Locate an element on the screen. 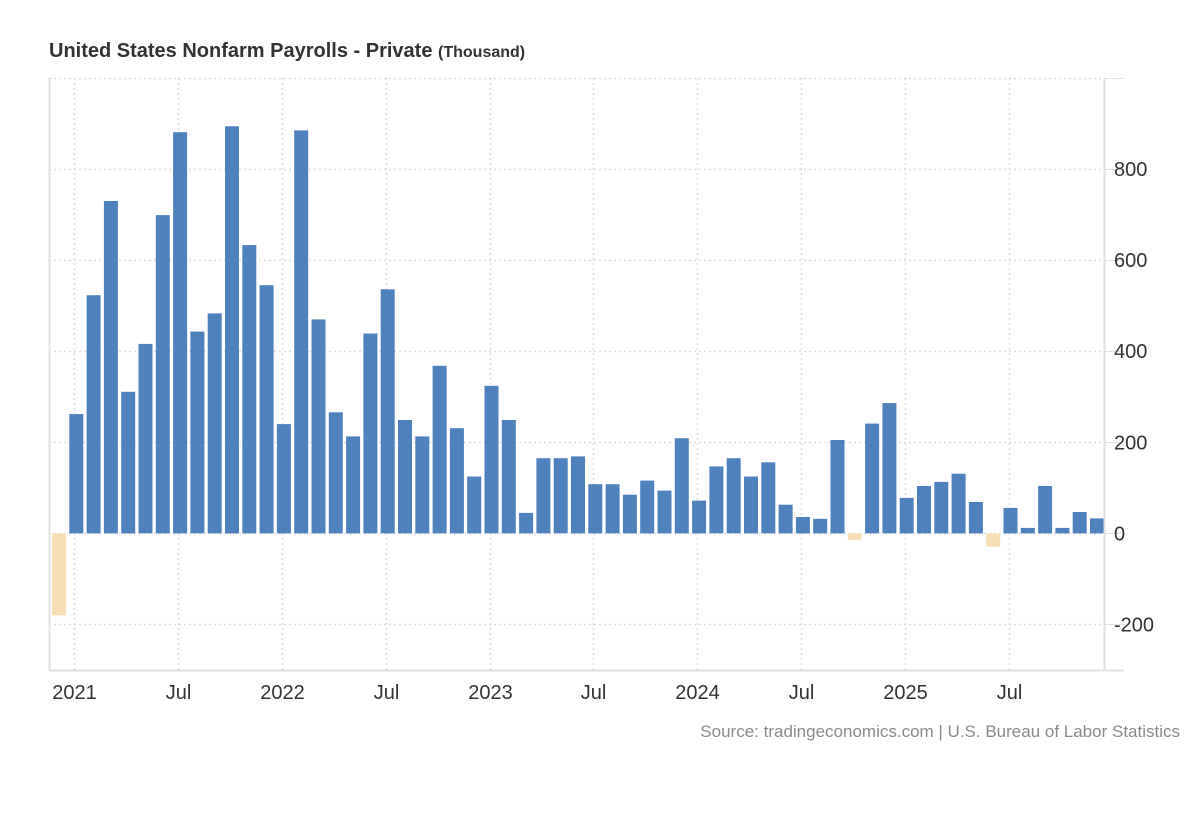  y-tick-label: 200 is located at coordinates (1130, 443).